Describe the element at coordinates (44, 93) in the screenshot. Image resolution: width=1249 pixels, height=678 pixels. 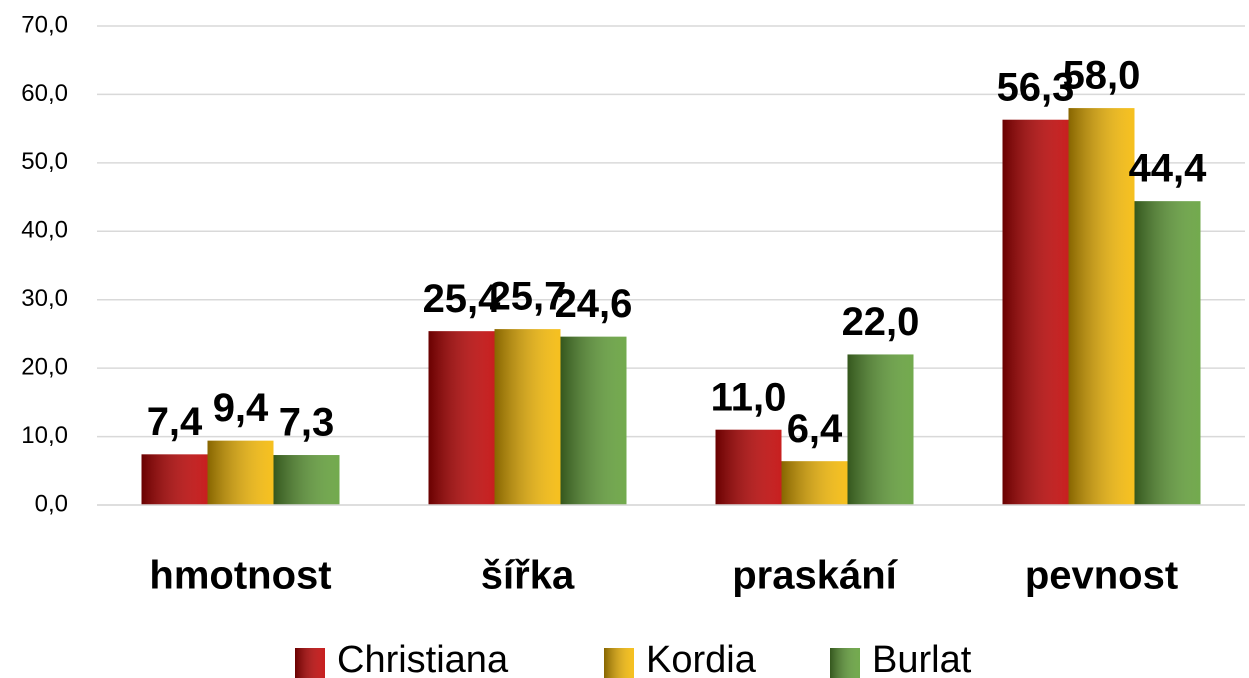
I see `y-tick-label: 60,0` at that location.